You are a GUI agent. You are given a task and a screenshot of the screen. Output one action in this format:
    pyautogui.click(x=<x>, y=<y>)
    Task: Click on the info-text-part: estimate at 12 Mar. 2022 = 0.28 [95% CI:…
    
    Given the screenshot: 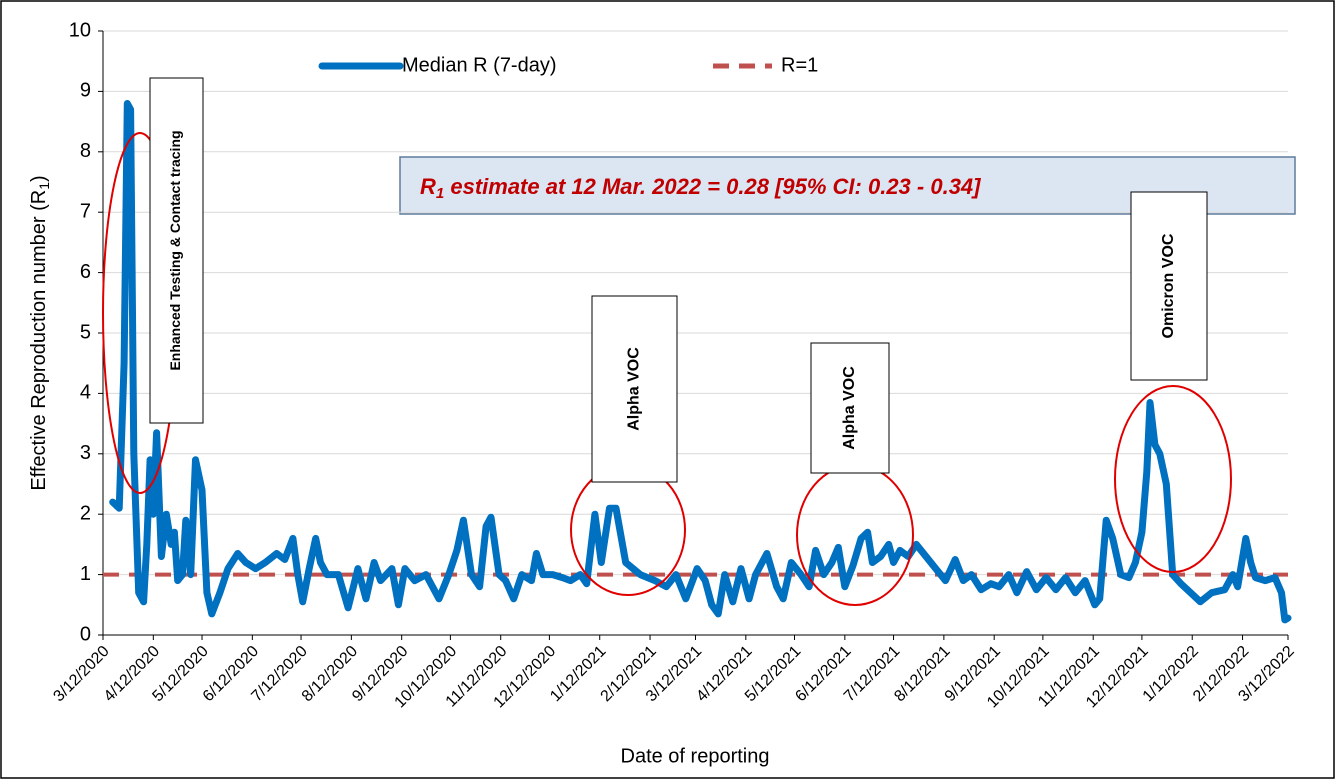 What is the action you would take?
    pyautogui.click(x=712, y=186)
    